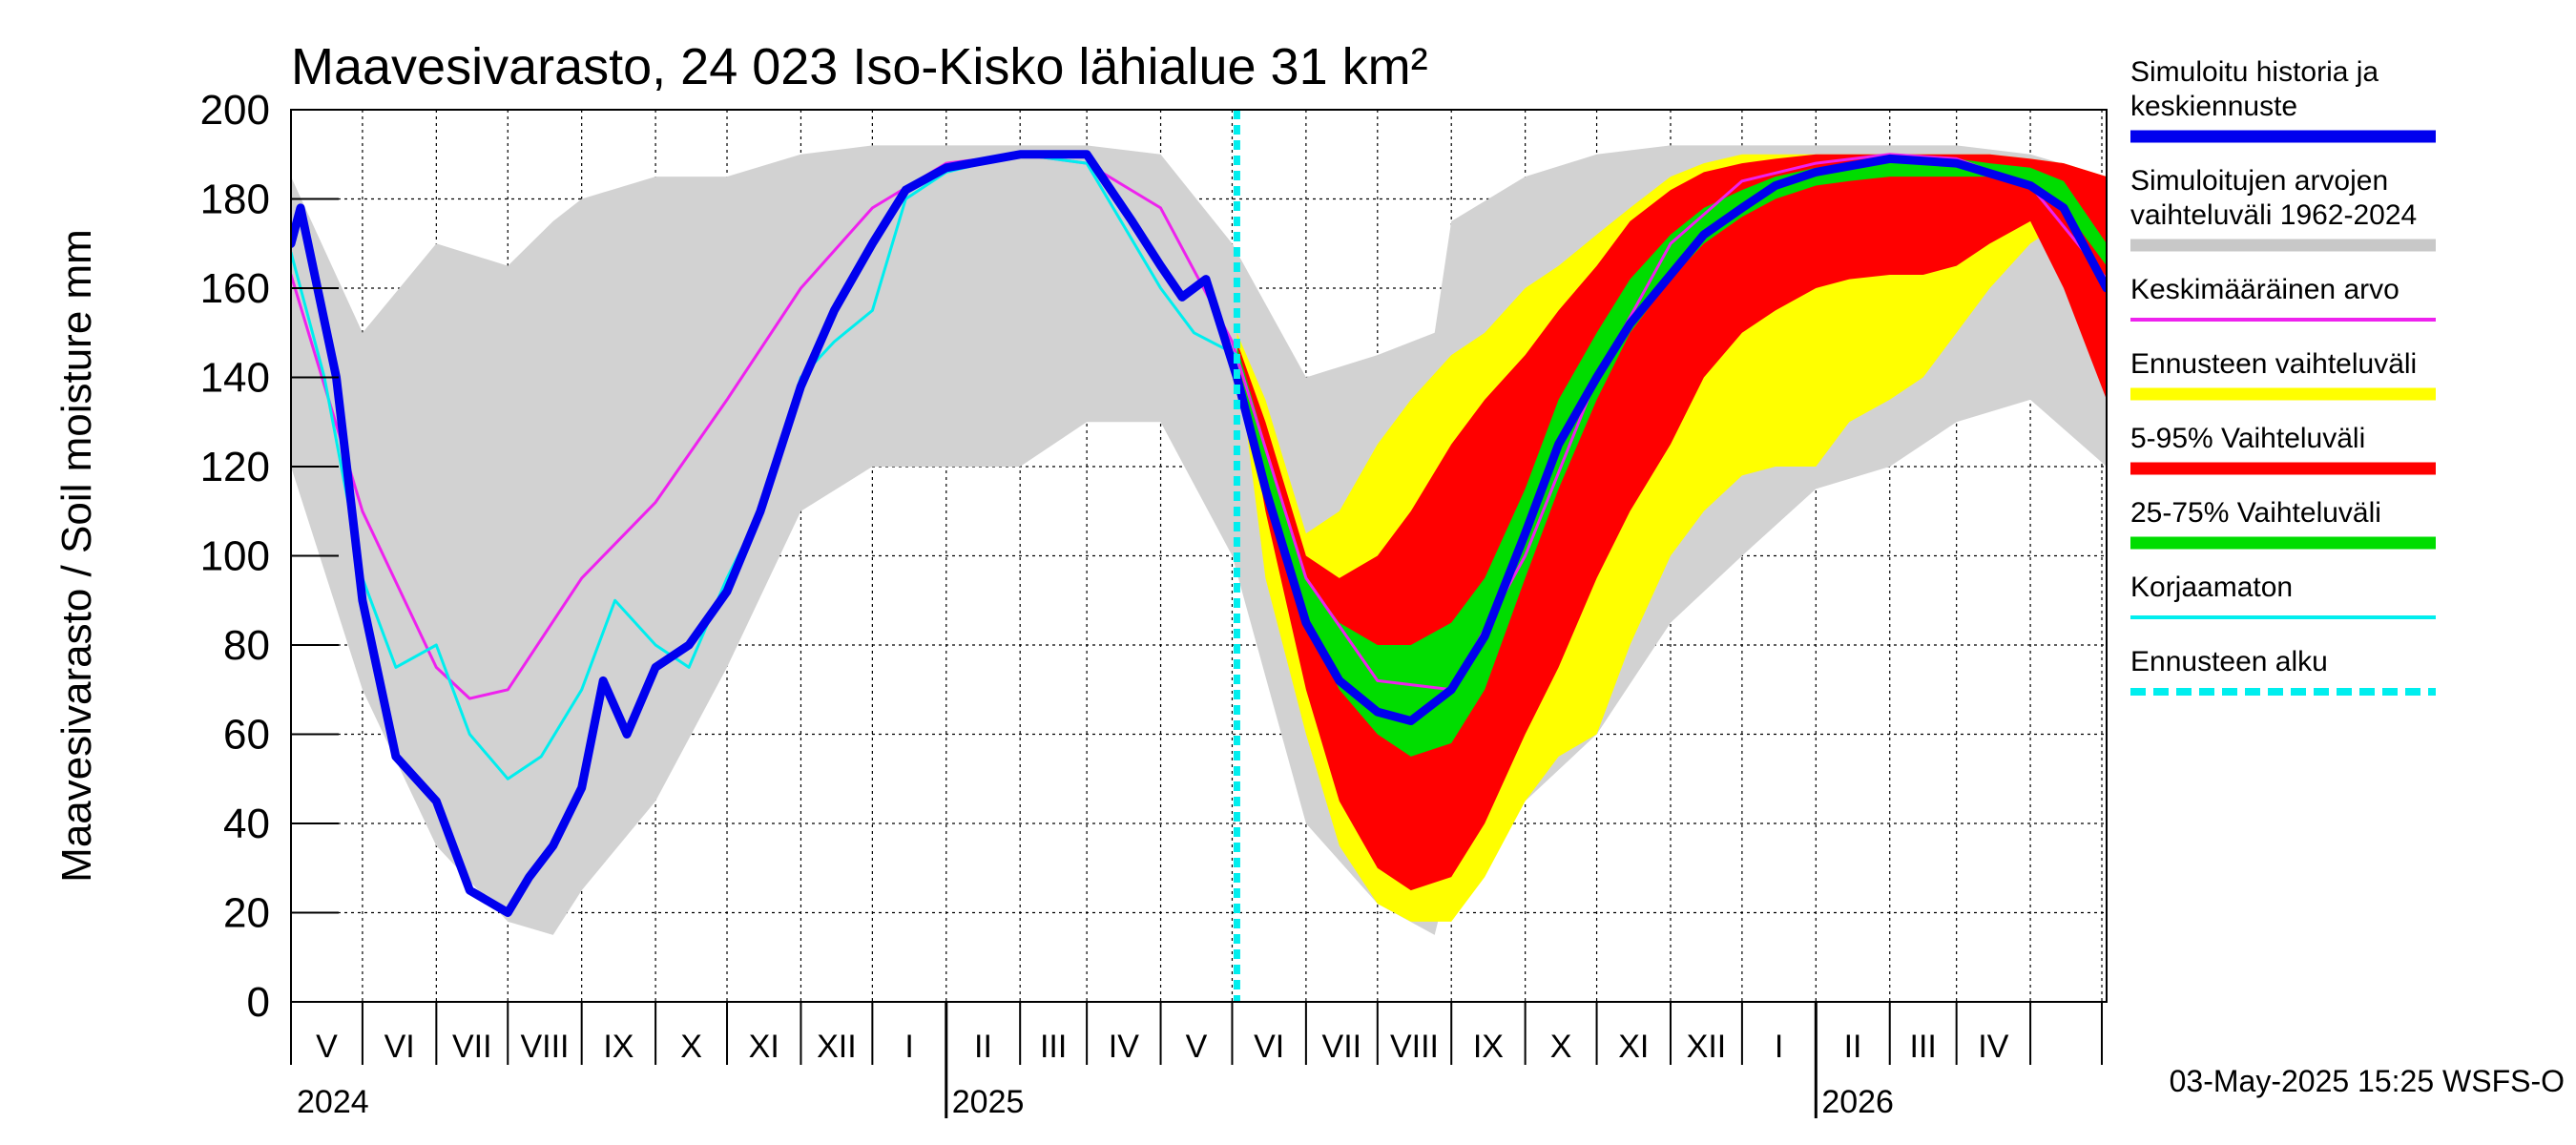  What do you see at coordinates (2273, 215) in the screenshot?
I see `legend-label: vaihteluväli 1962-2024` at bounding box center [2273, 215].